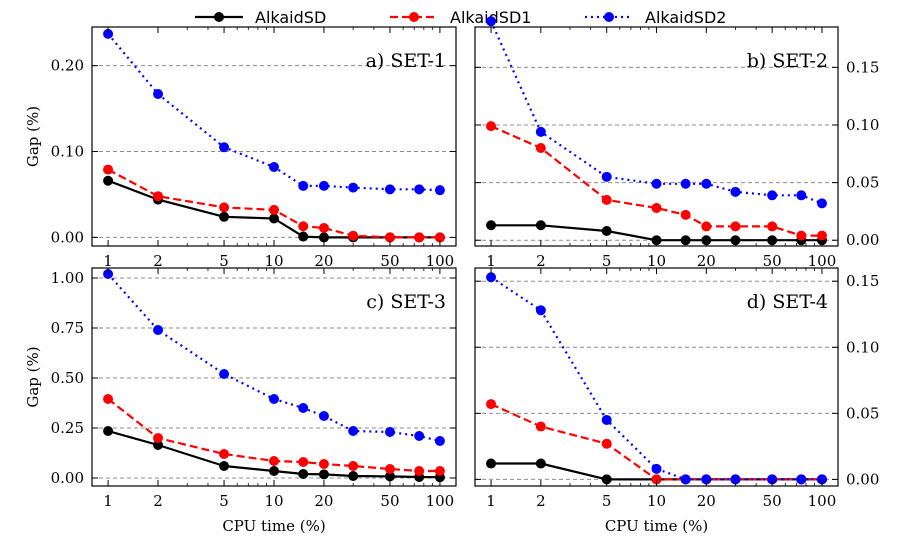 This screenshot has width=905, height=543. What do you see at coordinates (67, 278) in the screenshot?
I see `y-tick-label: 1.00` at bounding box center [67, 278].